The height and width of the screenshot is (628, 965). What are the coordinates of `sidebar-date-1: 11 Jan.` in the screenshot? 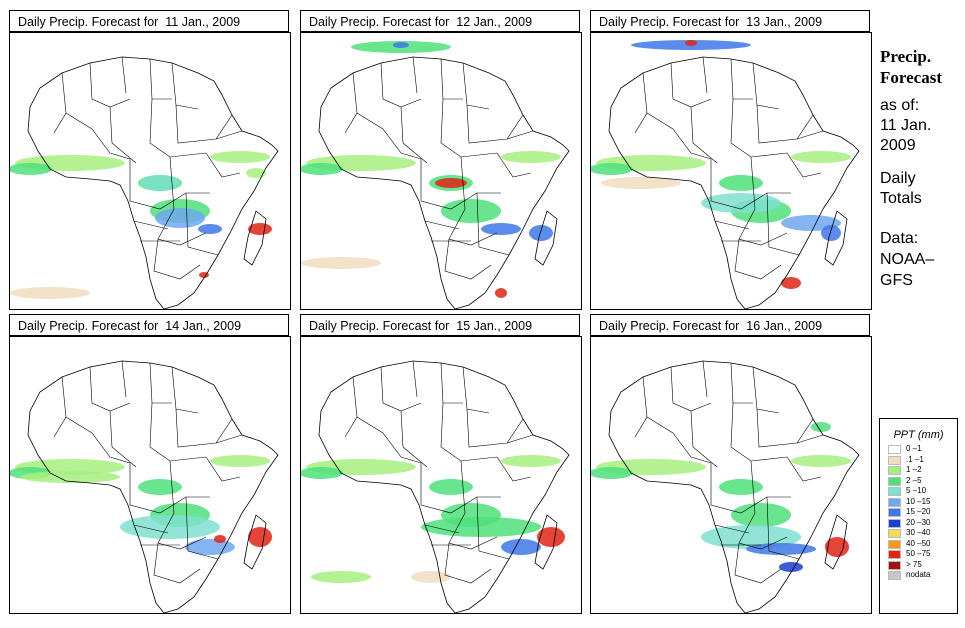 It's located at (906, 125).